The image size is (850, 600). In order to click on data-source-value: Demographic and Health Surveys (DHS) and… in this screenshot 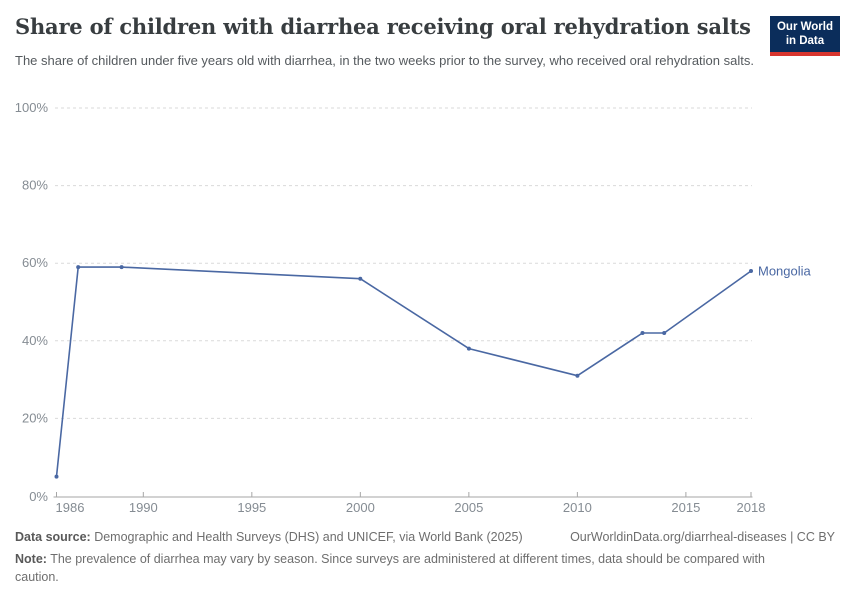, I will do `click(306, 537)`.